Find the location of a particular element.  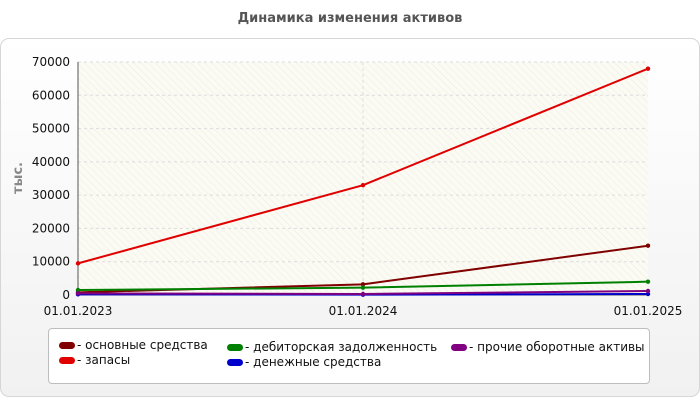

legend-item-fixed-assets: - основные средства is located at coordinates (133, 345).